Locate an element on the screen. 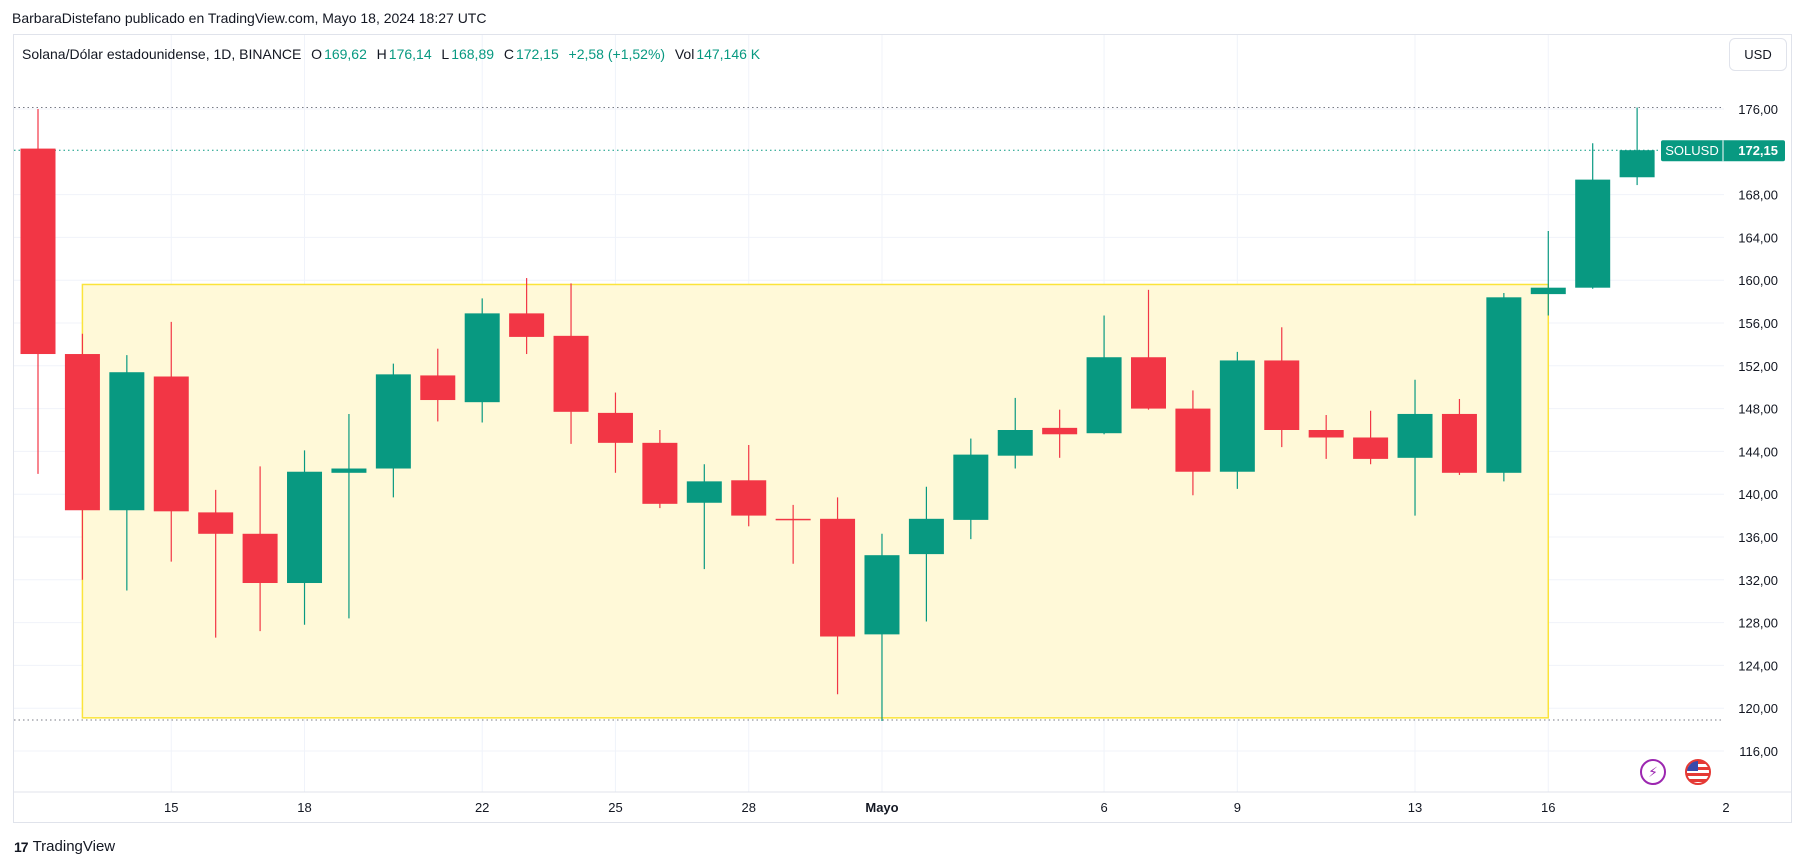 This screenshot has height=861, width=1804. price-tick-label: 128,00 is located at coordinates (1758, 623).